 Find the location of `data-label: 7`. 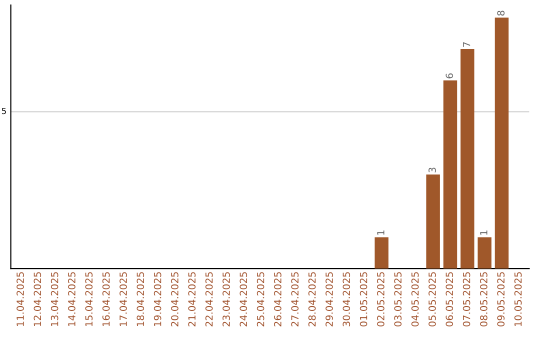

data-label: 7 is located at coordinates (466, 44).